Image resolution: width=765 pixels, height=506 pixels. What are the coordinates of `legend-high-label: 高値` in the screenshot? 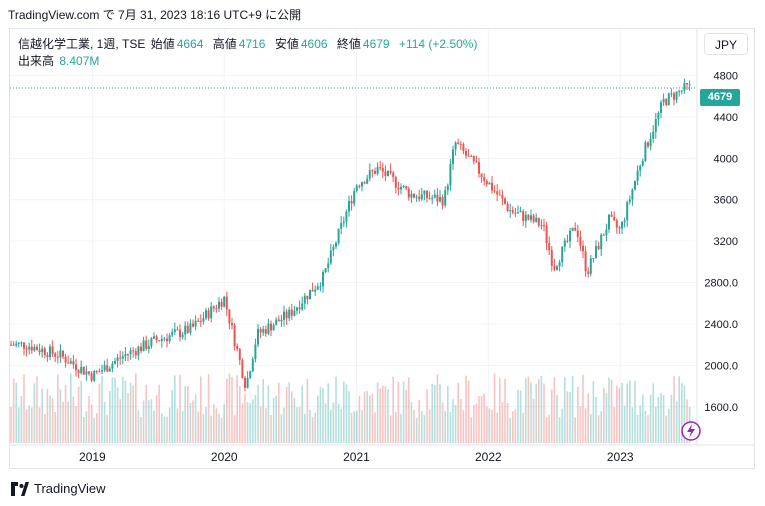 It's located at (224, 44).